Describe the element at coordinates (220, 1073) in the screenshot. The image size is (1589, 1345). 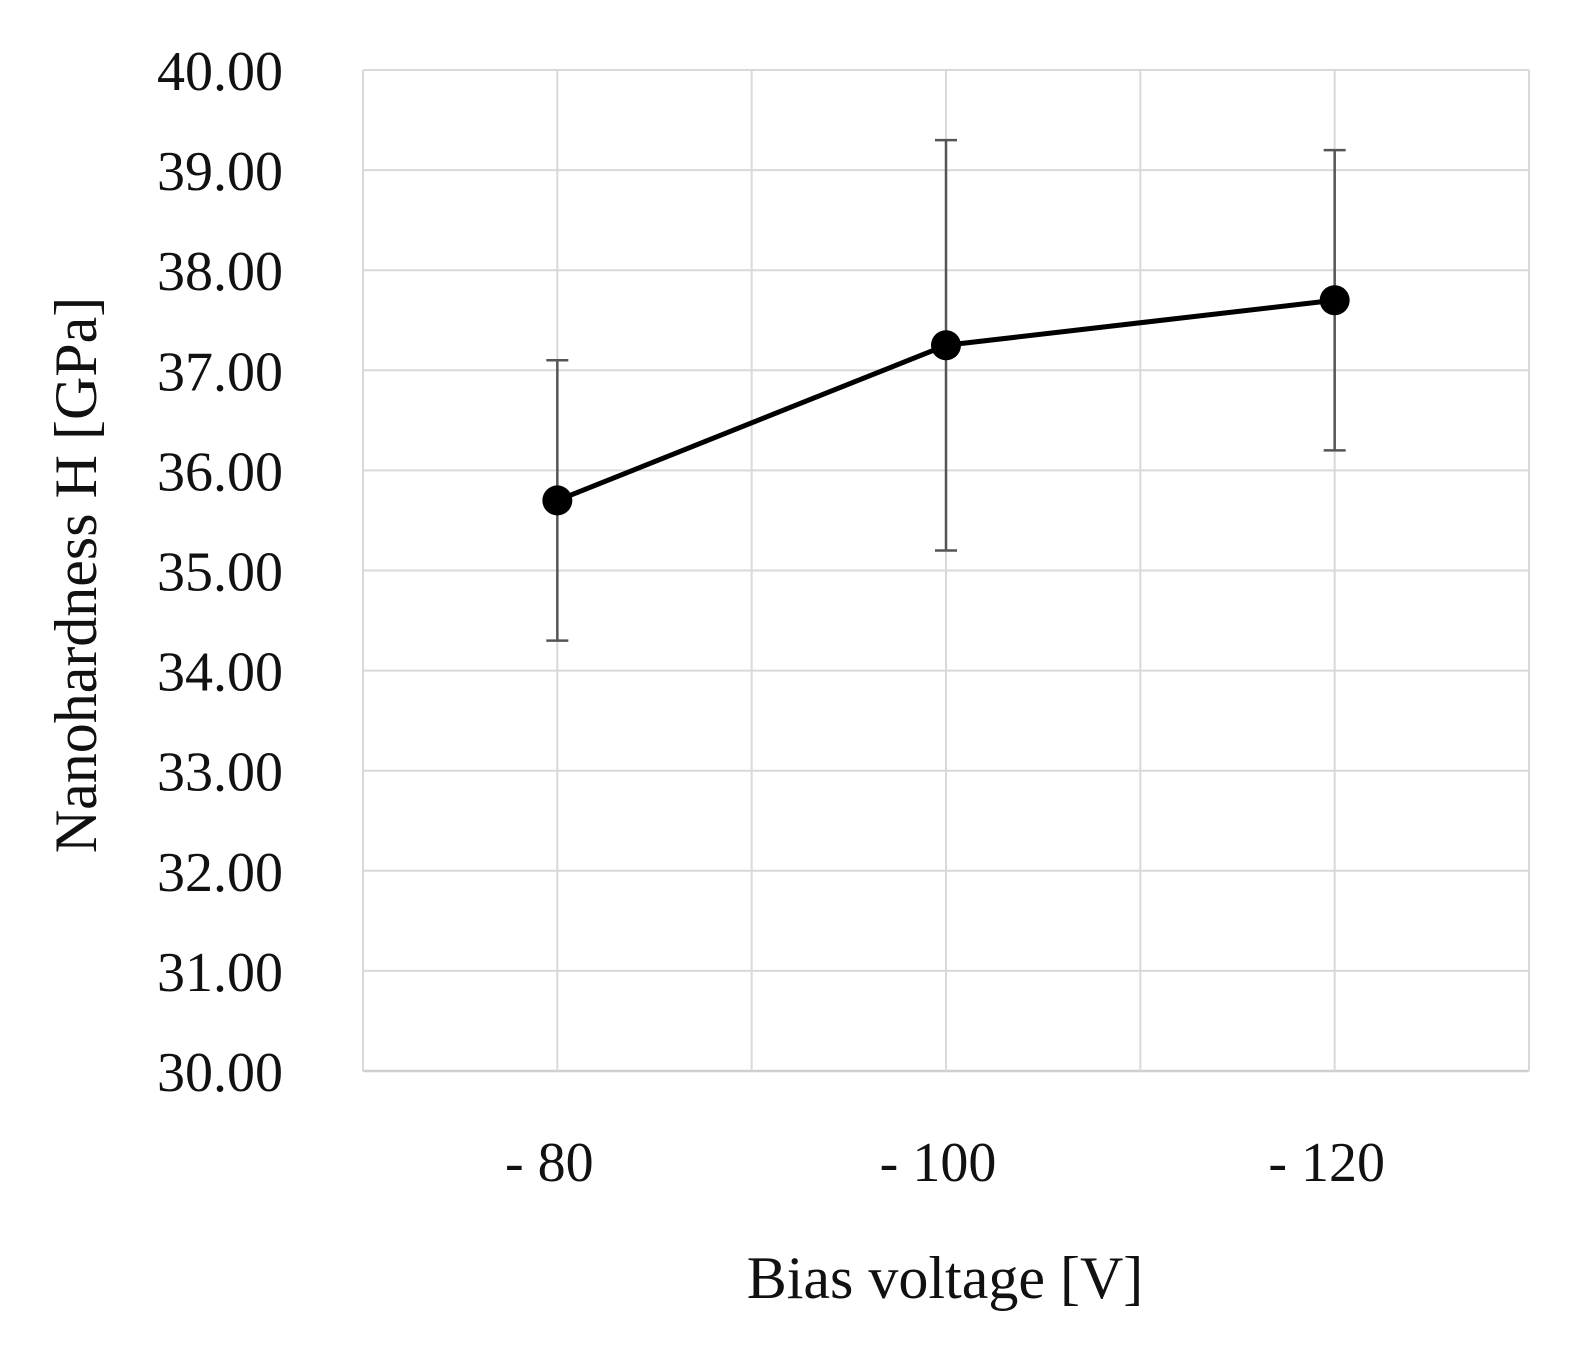
I see `y-tick-label: 30.00` at that location.